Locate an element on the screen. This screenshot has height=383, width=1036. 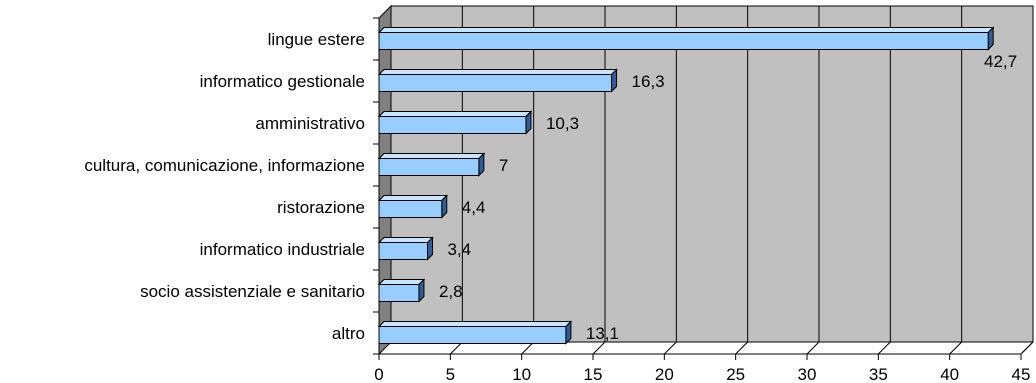
x-tick-label: 25 is located at coordinates (735, 374).